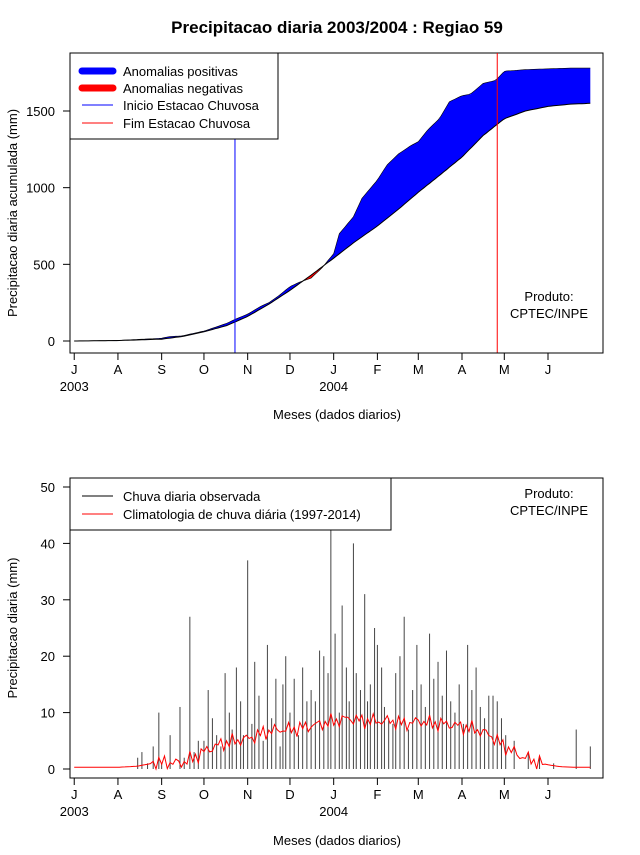 The image size is (640, 855). Describe the element at coordinates (247, 794) in the screenshot. I see `plot2-x-tick-label: N` at that location.